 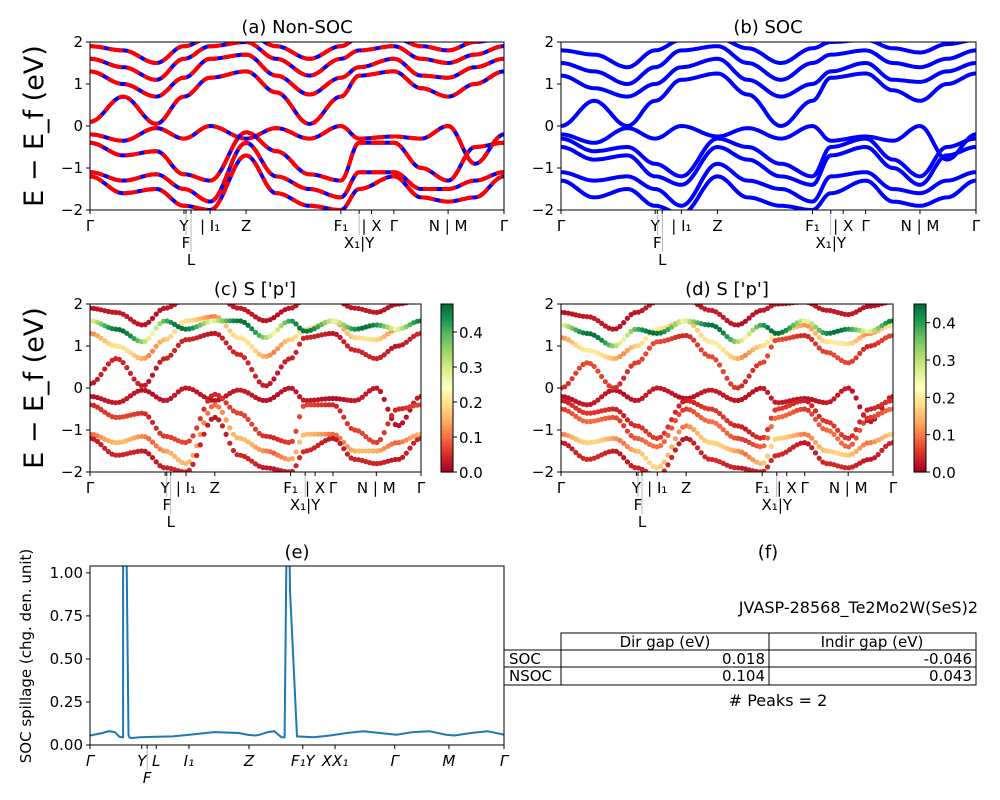 I want to click on y-tick-label: −1, so click(x=543, y=168).